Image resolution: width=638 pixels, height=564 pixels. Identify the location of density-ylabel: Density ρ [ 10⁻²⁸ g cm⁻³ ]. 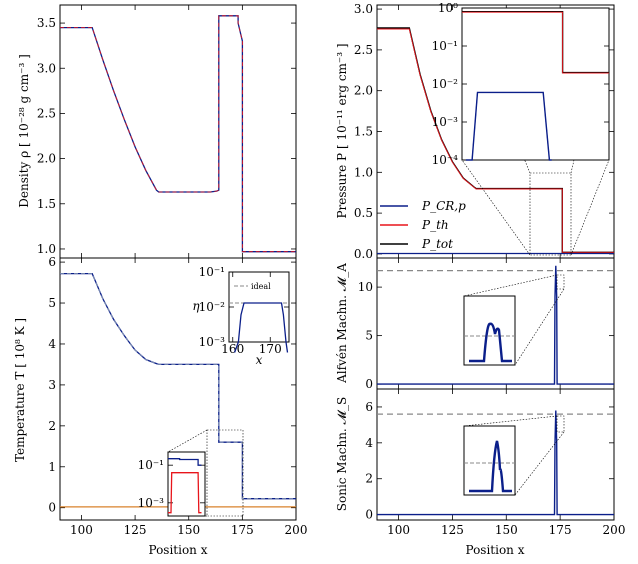
(24, 131).